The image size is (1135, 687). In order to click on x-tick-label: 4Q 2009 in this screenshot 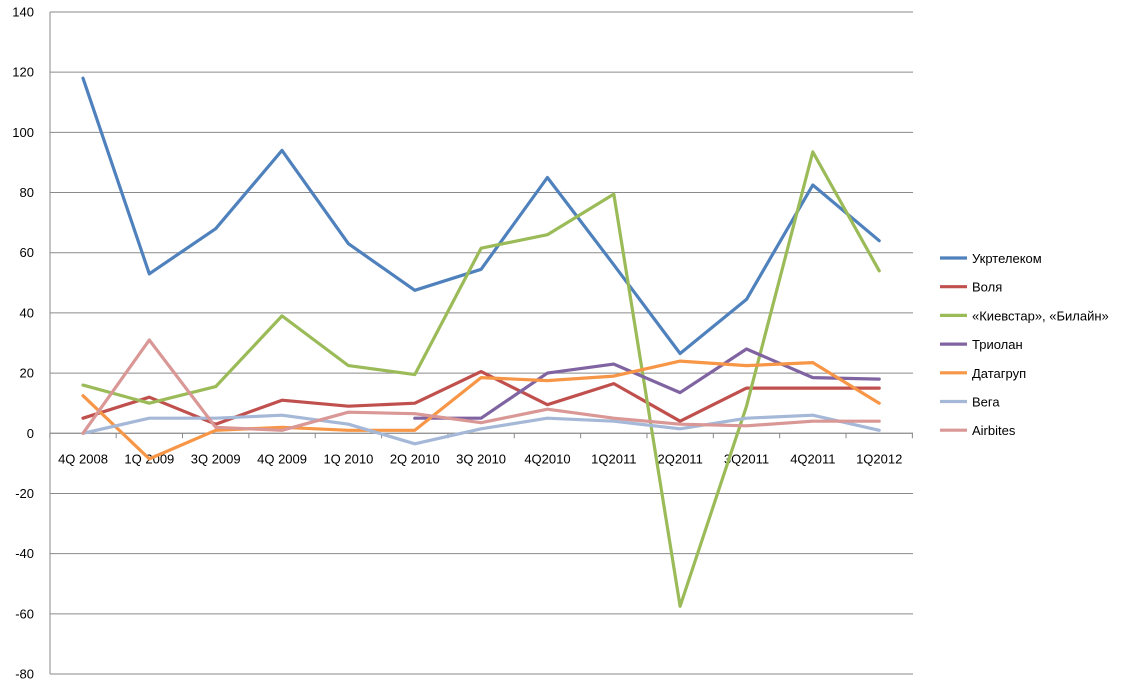, I will do `click(282, 458)`.